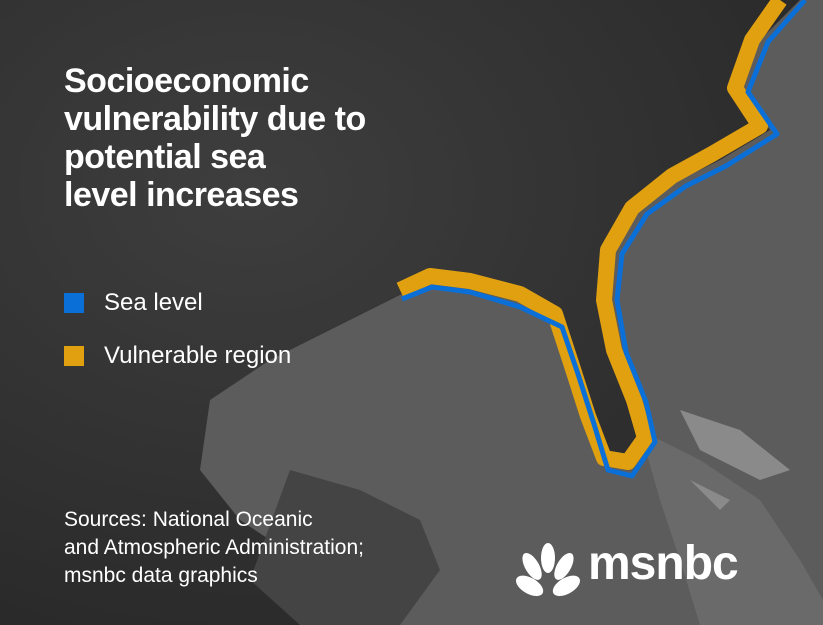 The image size is (823, 625). I want to click on title-line: vulnerability due to, so click(215, 119).